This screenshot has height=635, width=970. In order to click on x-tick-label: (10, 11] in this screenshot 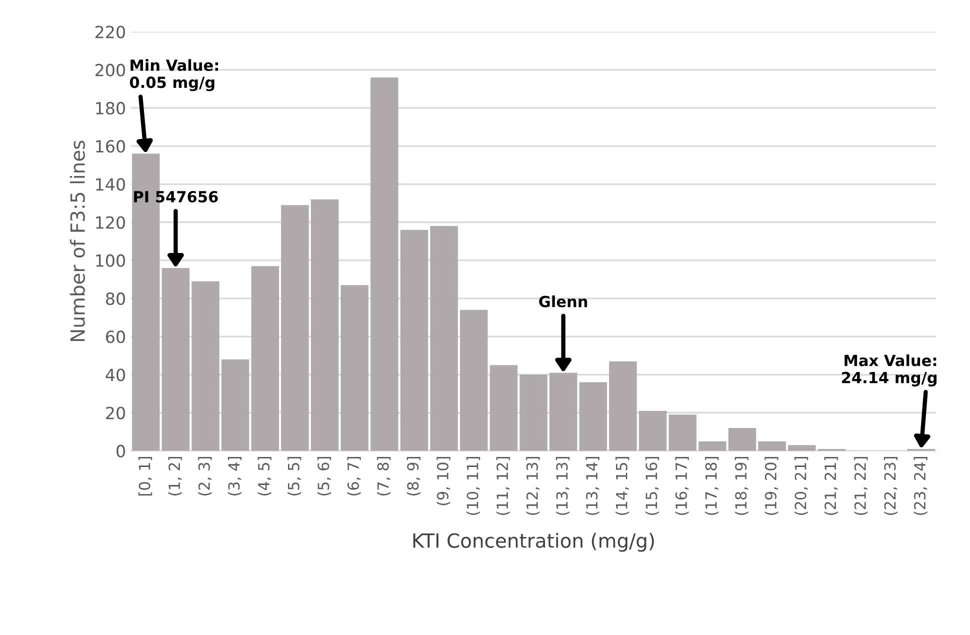, I will do `click(473, 486)`.